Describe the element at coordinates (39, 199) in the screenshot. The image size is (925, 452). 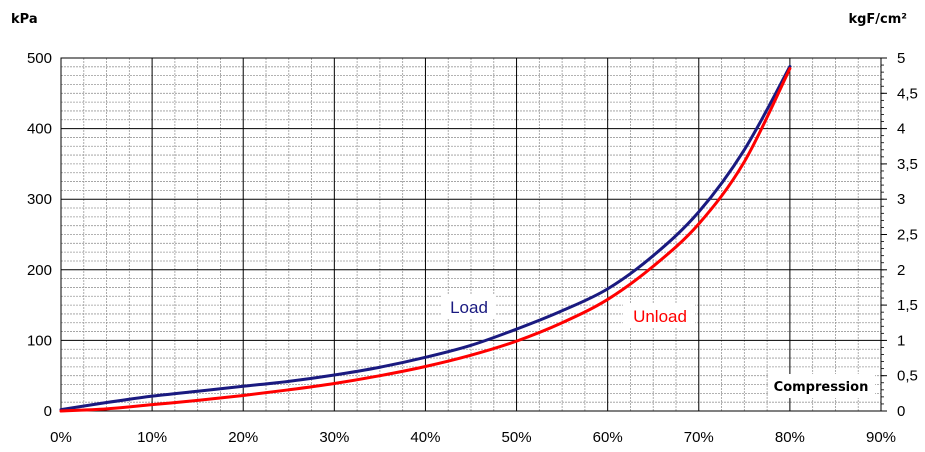
I see `left-axis-tick-label: 300` at that location.